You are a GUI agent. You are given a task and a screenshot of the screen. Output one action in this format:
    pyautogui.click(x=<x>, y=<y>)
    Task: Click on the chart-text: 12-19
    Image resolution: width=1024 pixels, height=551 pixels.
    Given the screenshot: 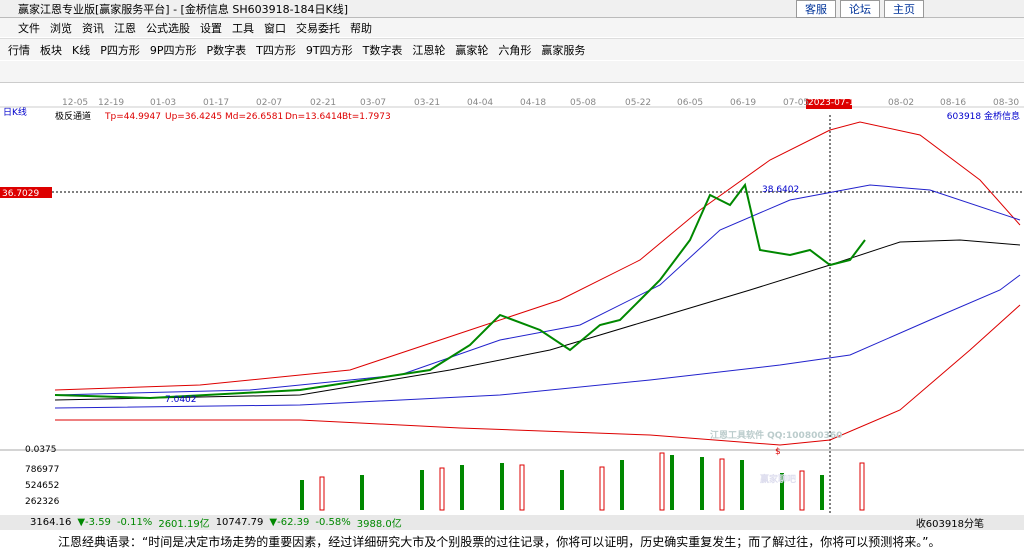 What is the action you would take?
    pyautogui.click(x=111, y=103)
    